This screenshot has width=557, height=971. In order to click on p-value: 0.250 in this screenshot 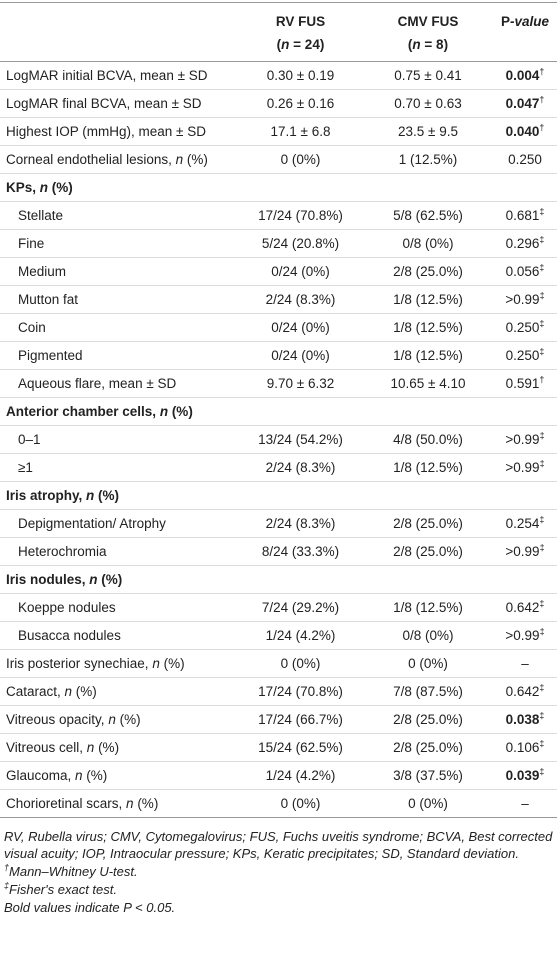, I will do `click(525, 160)`.